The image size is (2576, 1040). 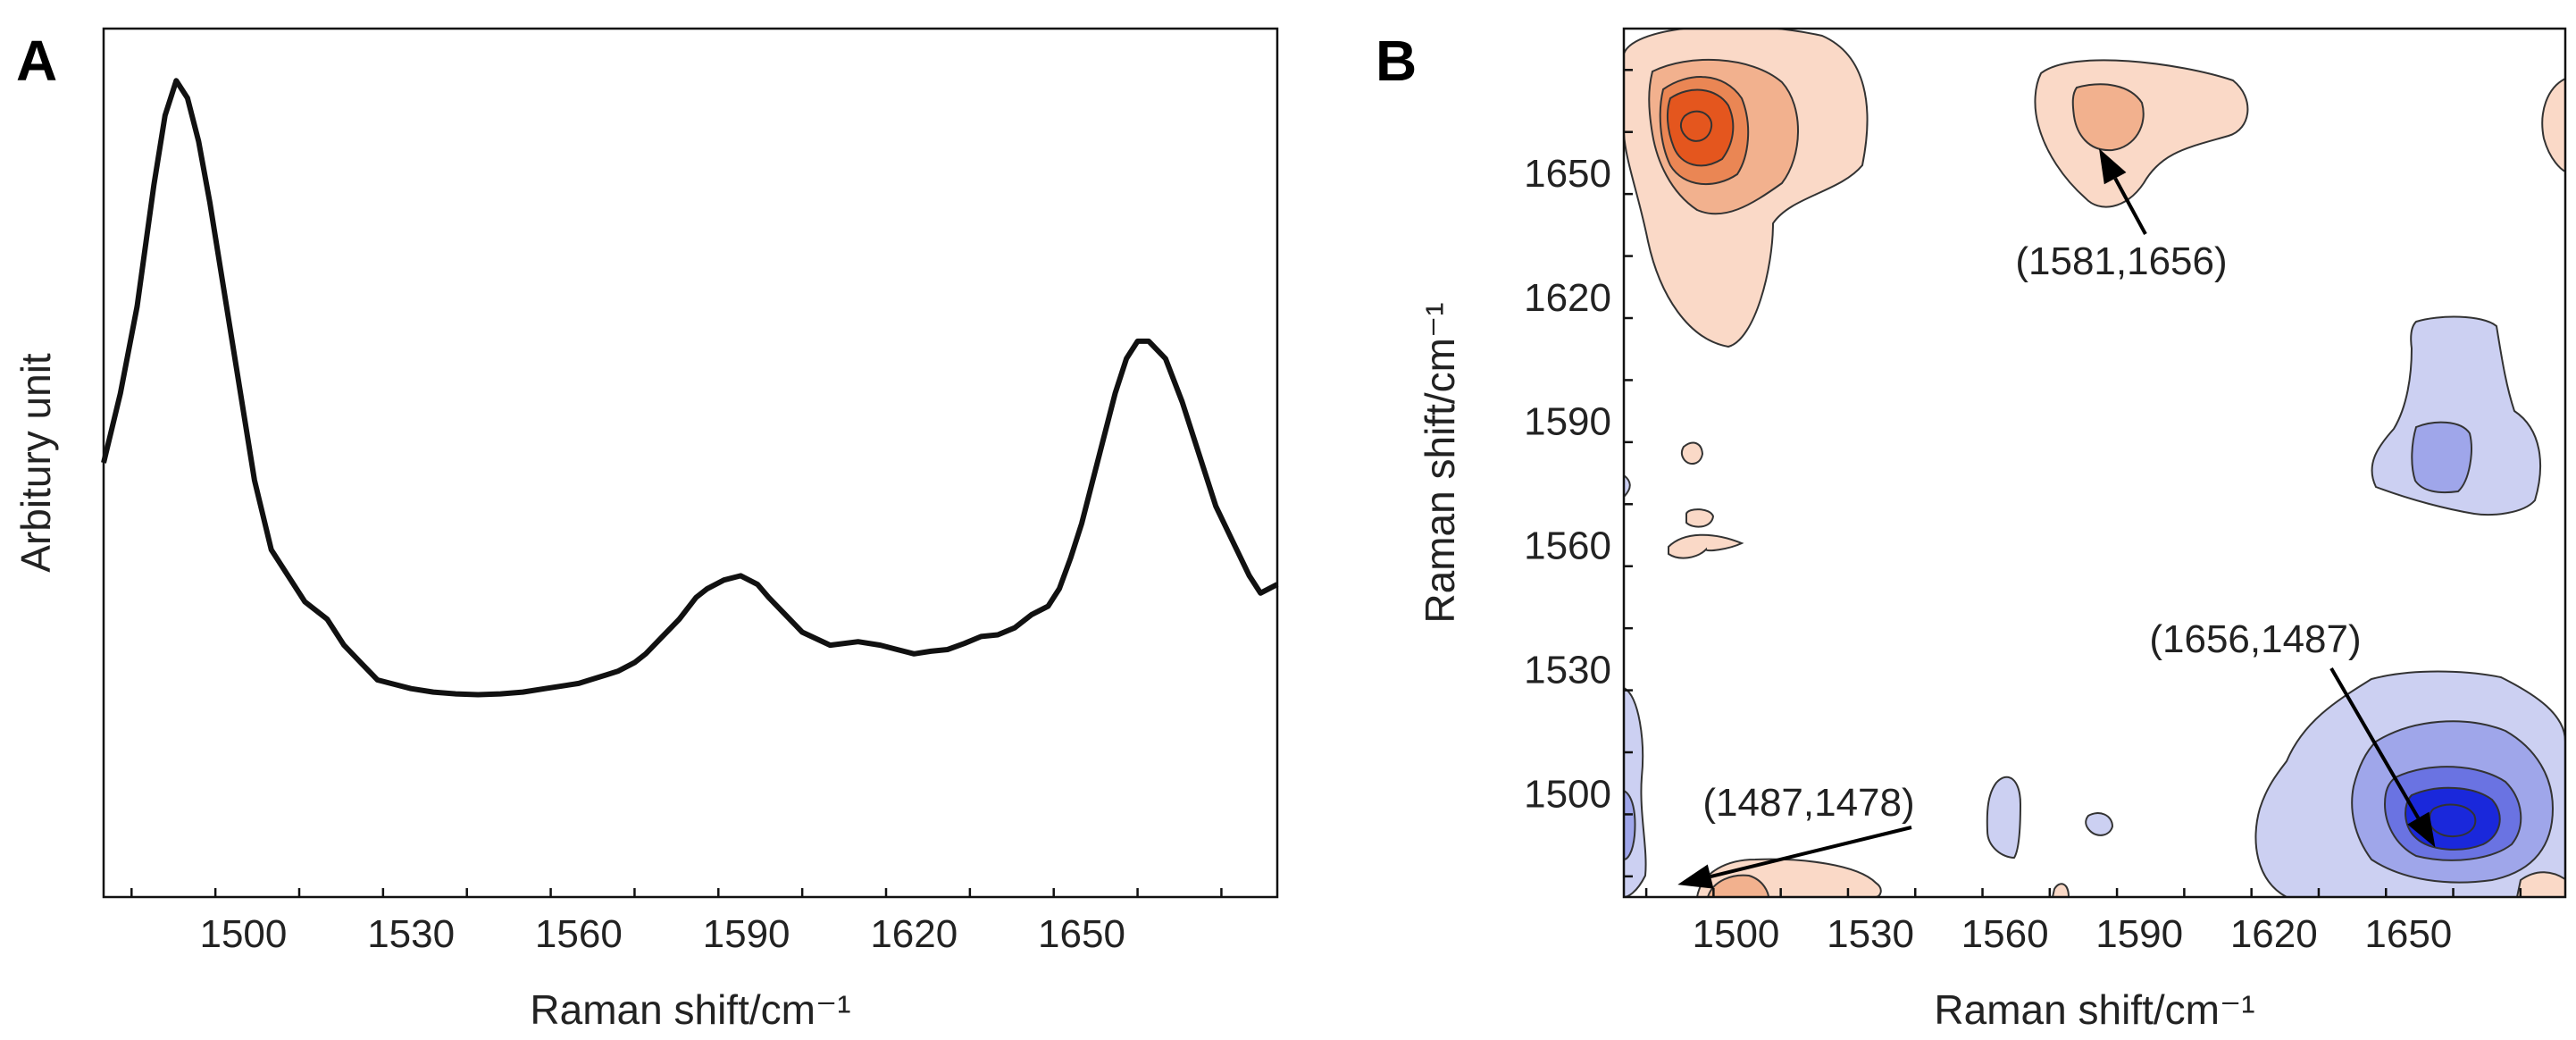 What do you see at coordinates (36, 61) in the screenshot?
I see `panel-label-a: A` at bounding box center [36, 61].